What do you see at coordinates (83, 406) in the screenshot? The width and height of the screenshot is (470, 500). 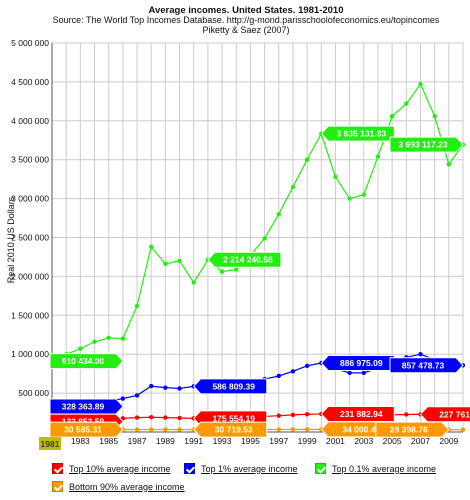 I see `value-callout-label: 328 363.89` at bounding box center [83, 406].